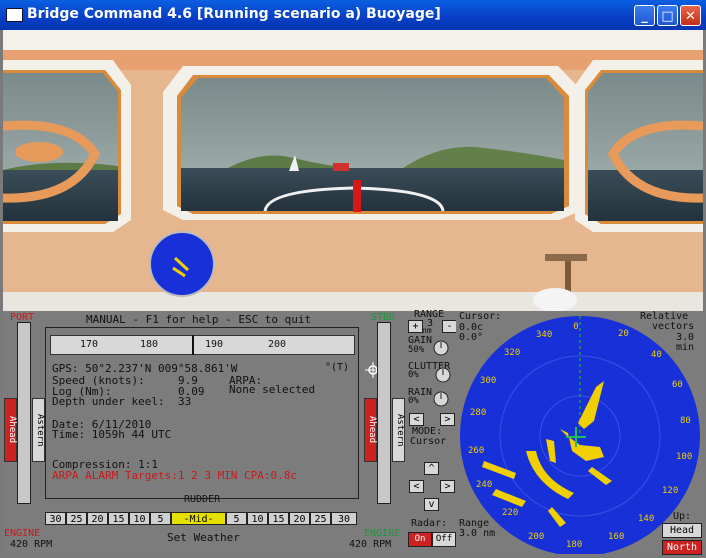  What do you see at coordinates (478, 413) in the screenshot?
I see `bearing-280: 280` at bounding box center [478, 413].